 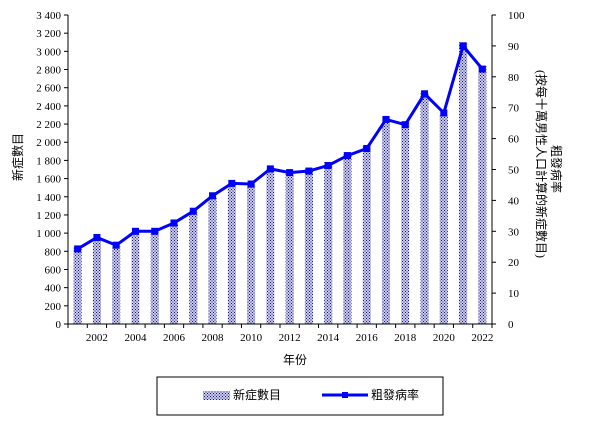 I want to click on x-tick-label: 2018, so click(x=405, y=338).